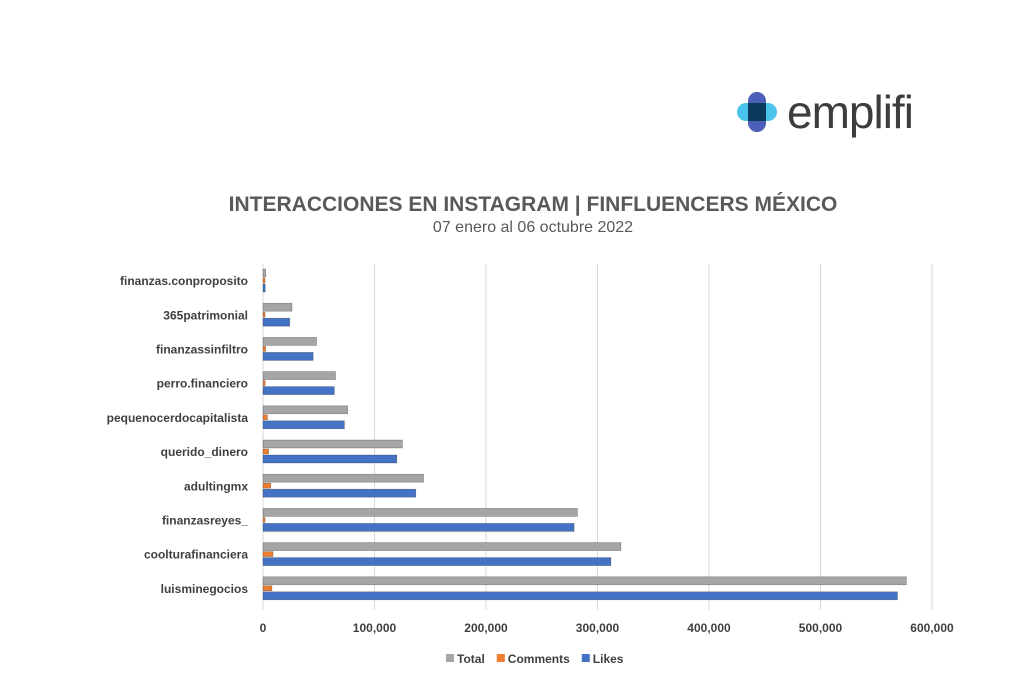 Image resolution: width=1024 pixels, height=695 pixels. Describe the element at coordinates (202, 384) in the screenshot. I see `category-label: perro.financiero` at that location.